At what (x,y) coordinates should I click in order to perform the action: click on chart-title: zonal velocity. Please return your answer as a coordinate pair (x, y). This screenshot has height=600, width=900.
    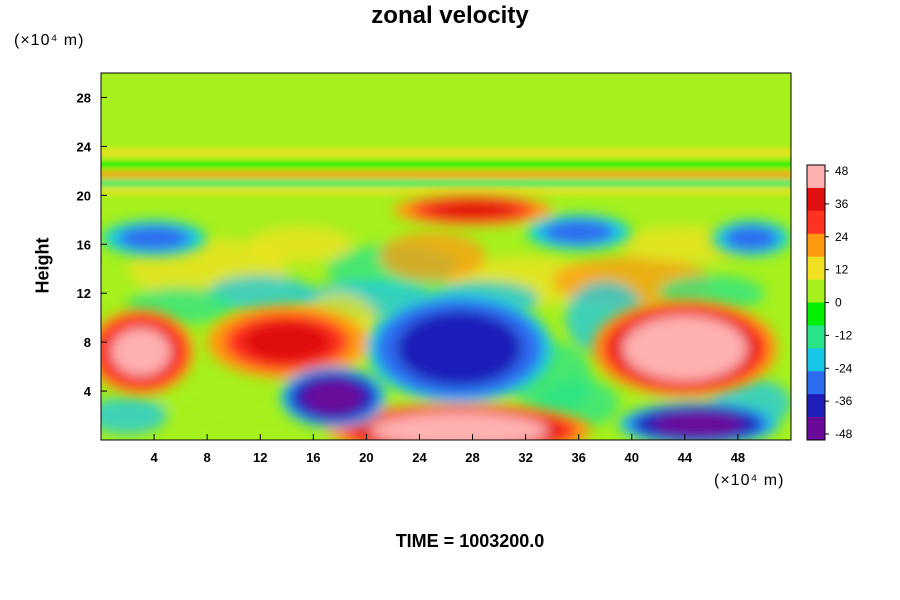
    Looking at the image, I should click on (450, 15).